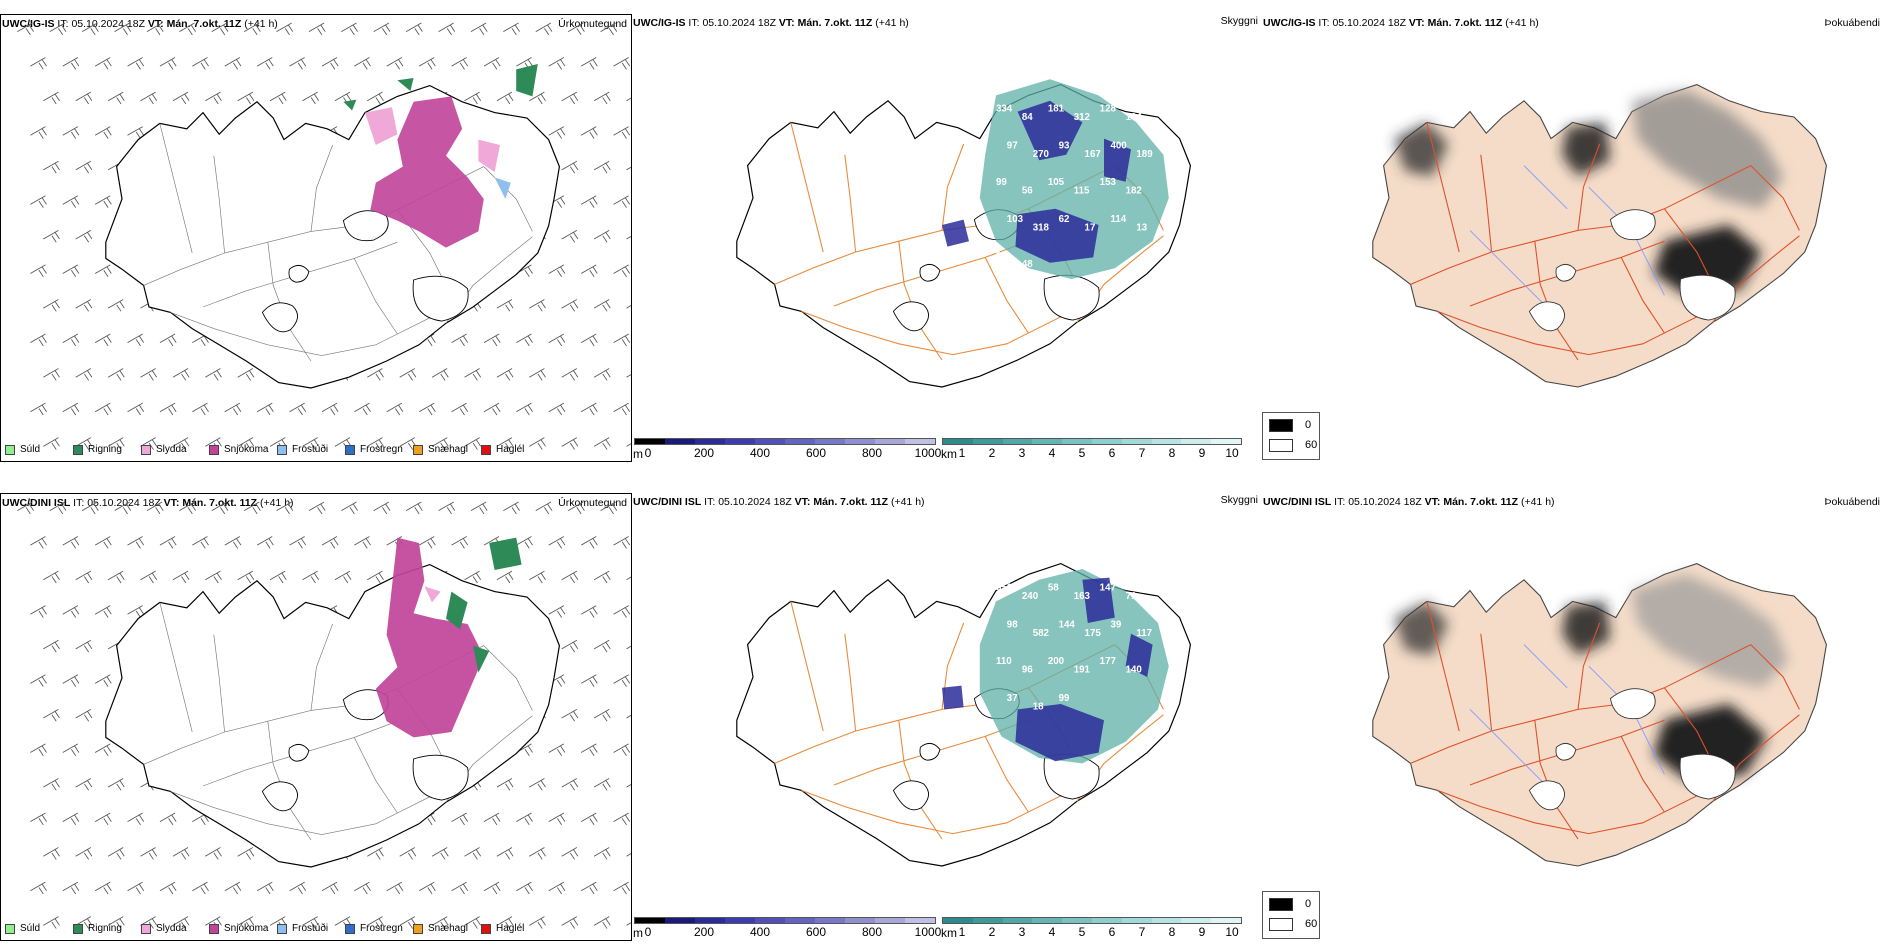 The width and height of the screenshot is (1900, 950). I want to click on vt-label: VT:, so click(171, 503).